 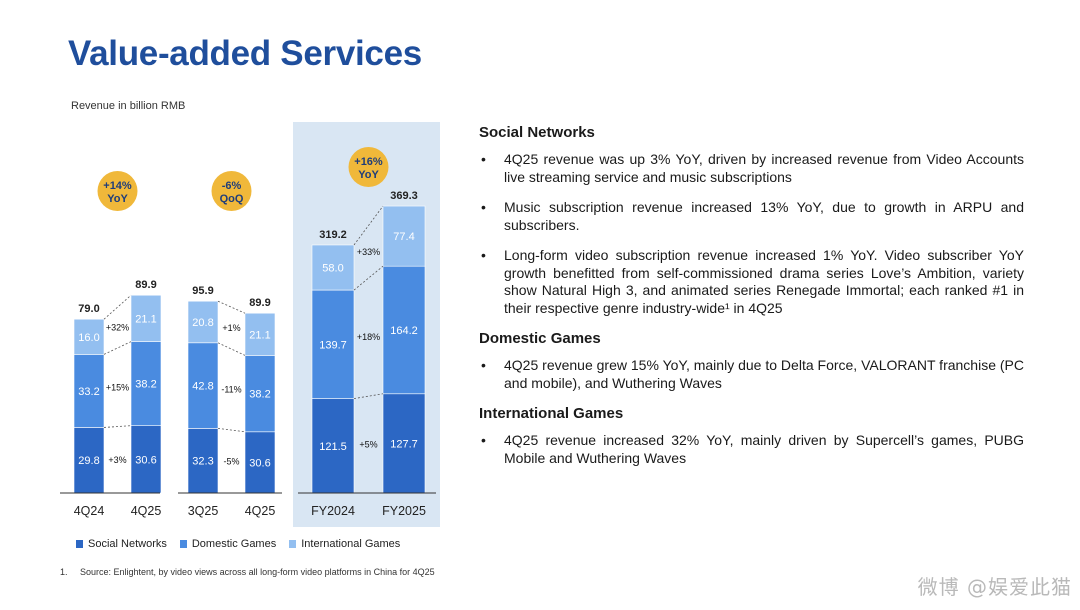 I want to click on change-label: +15%, so click(x=117, y=387).